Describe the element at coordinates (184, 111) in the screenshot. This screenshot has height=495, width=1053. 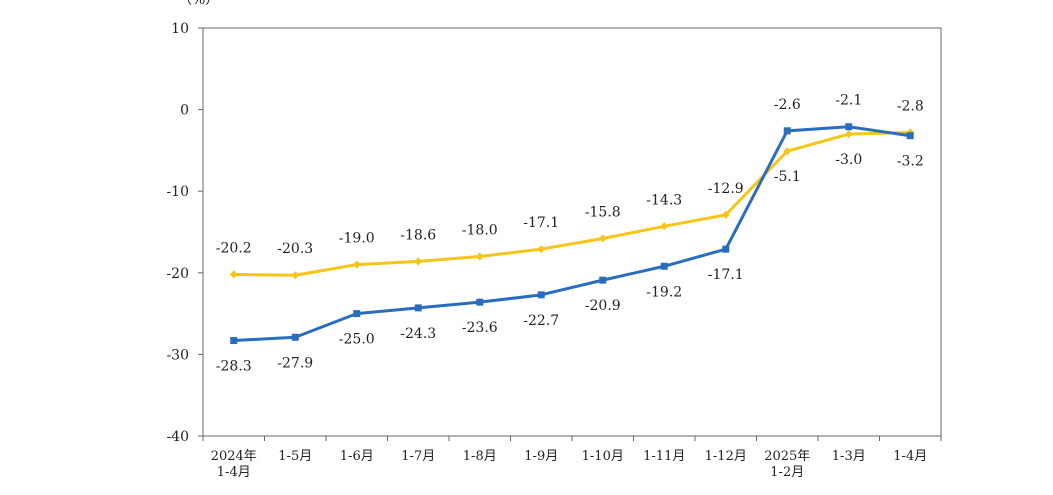
I see `y-tick-label: 0` at that location.